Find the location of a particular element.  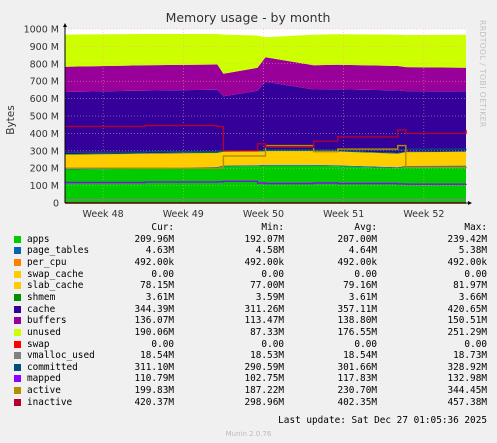

area-buffers is located at coordinates (265, 77).